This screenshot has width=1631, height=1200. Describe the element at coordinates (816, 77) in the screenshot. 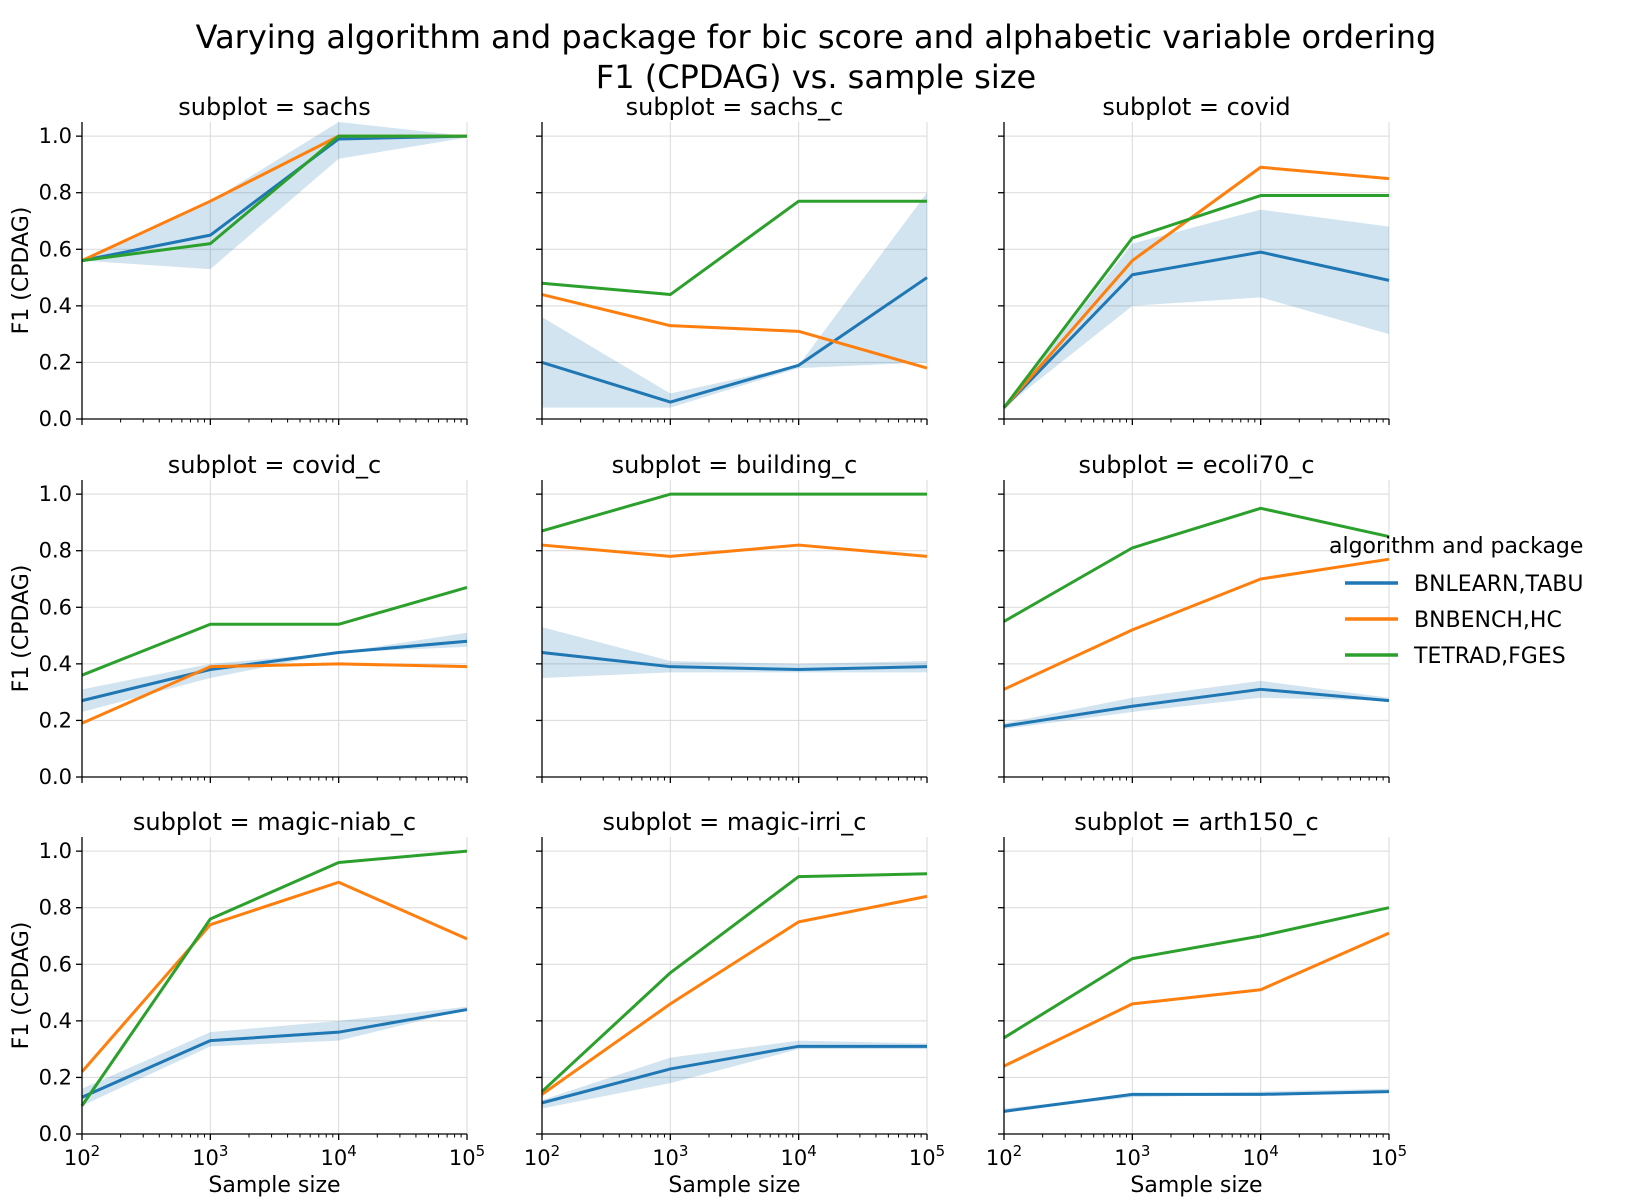

I see `figure-title-line2: F1 (CPDAG) vs. sample size` at that location.